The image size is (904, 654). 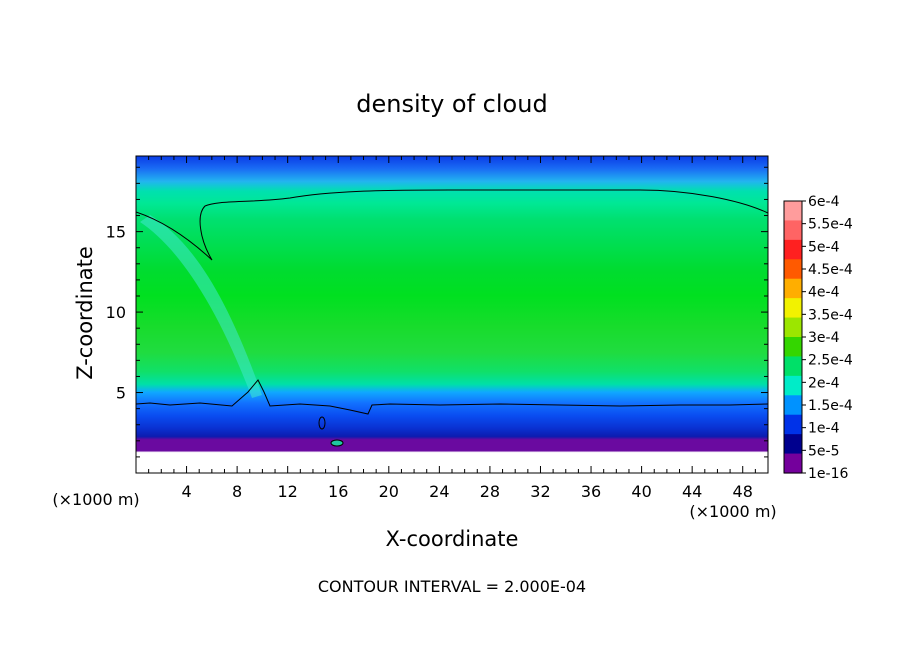 What do you see at coordinates (452, 225) in the screenshot?
I see `contour-line-upper` at bounding box center [452, 225].